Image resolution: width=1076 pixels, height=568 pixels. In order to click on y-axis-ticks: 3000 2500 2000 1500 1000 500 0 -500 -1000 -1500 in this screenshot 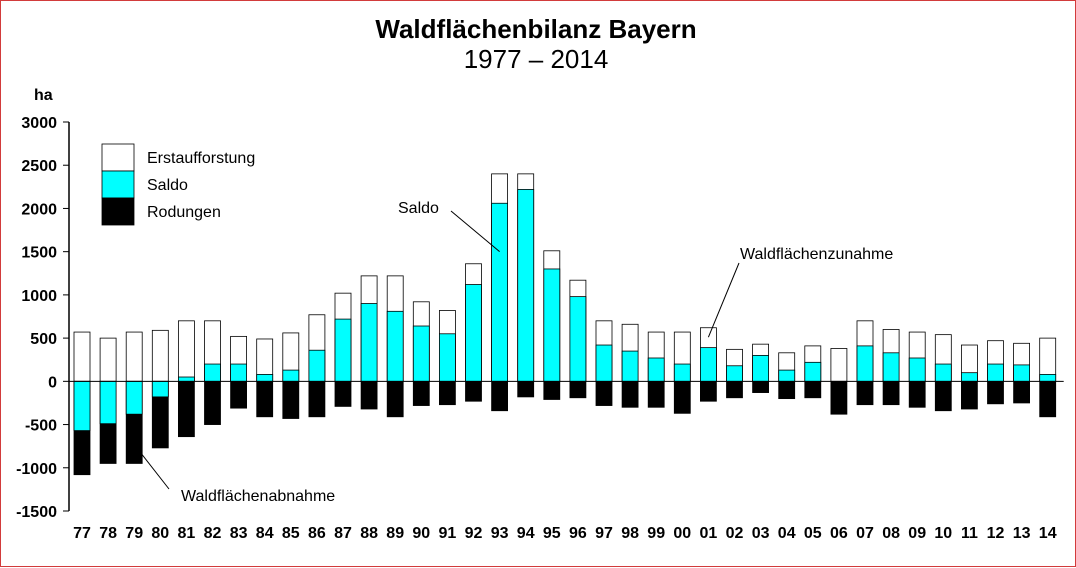, I will do `click(42, 318)`.